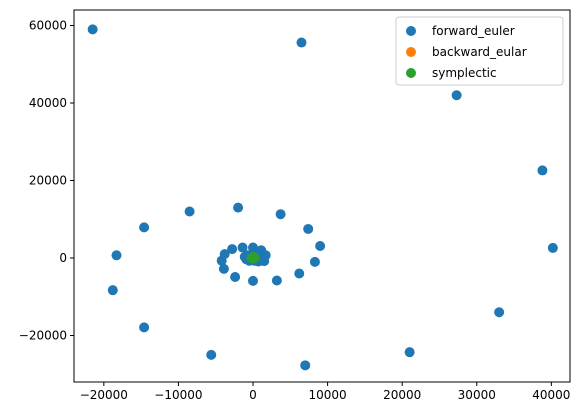  What do you see at coordinates (43, 336) in the screenshot?
I see `y-tick-label: −20000` at bounding box center [43, 336].